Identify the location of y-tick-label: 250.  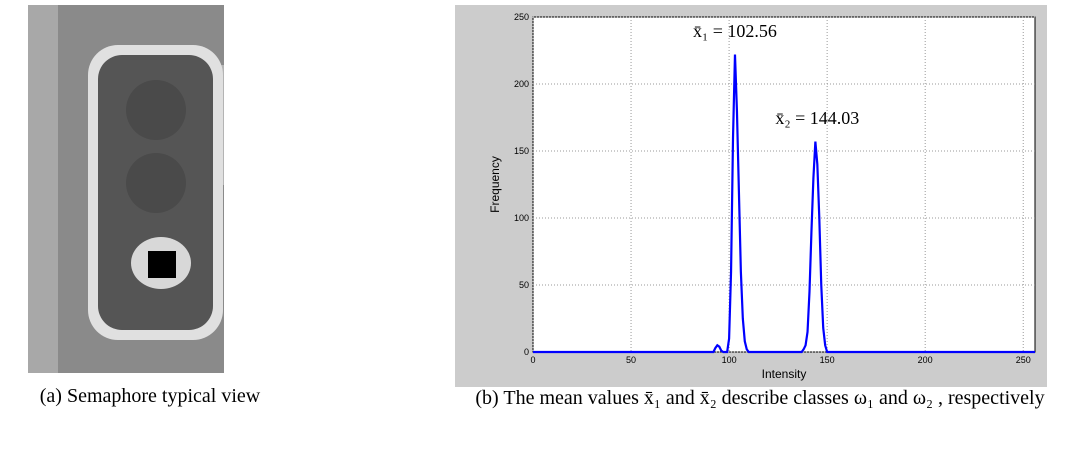
(521, 17).